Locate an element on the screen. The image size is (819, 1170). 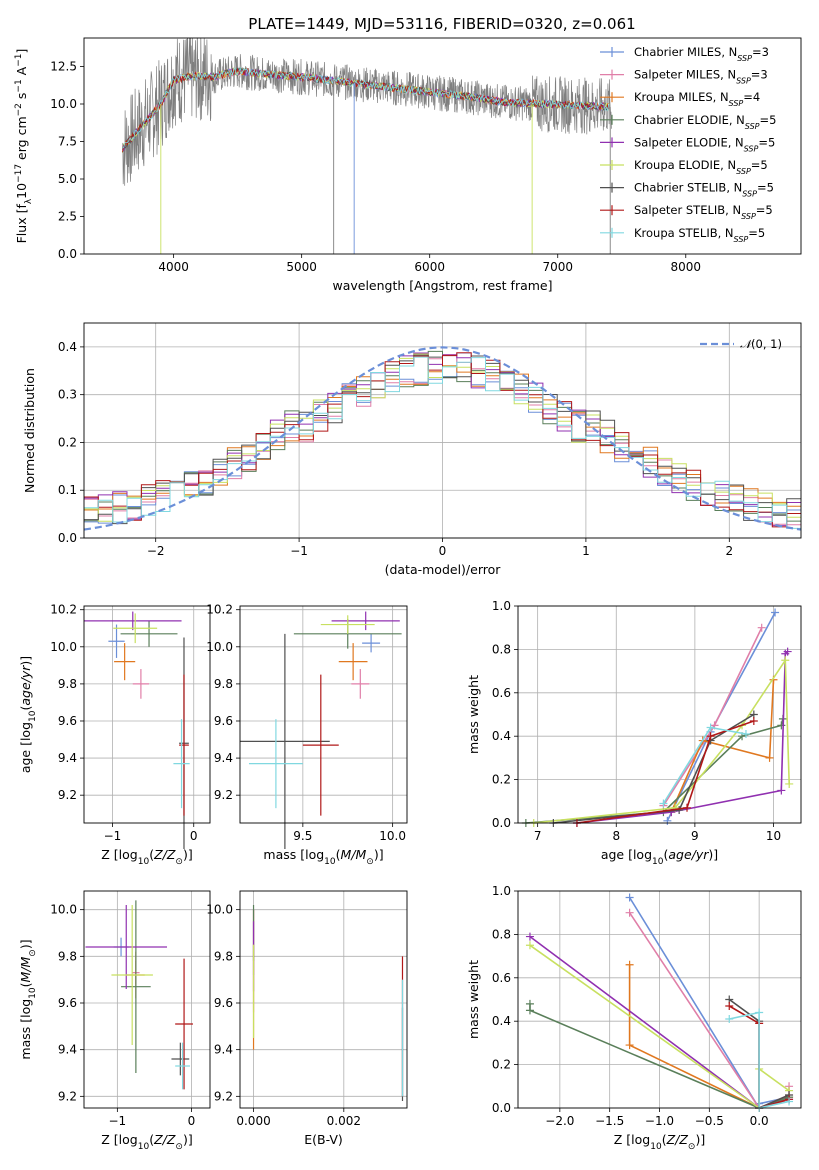
y-label-part: λ is located at coordinates (29, 201).